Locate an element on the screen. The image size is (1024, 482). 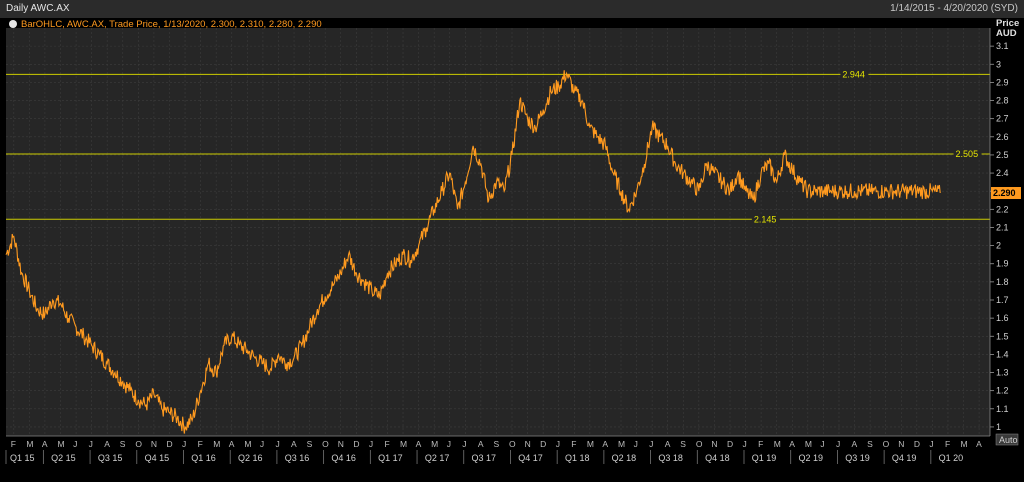
auto-scale-button is located at coordinates (1007, 439).